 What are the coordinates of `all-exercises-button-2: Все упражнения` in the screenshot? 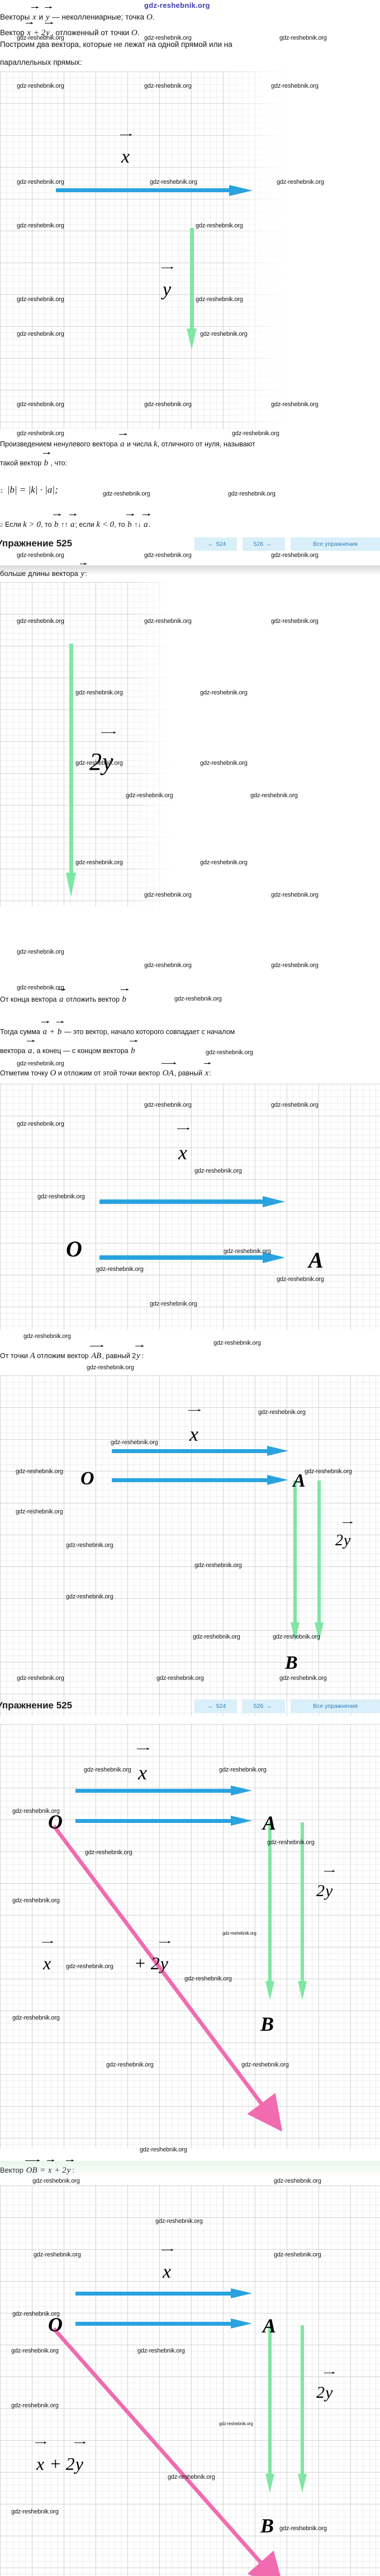 It's located at (335, 1706).